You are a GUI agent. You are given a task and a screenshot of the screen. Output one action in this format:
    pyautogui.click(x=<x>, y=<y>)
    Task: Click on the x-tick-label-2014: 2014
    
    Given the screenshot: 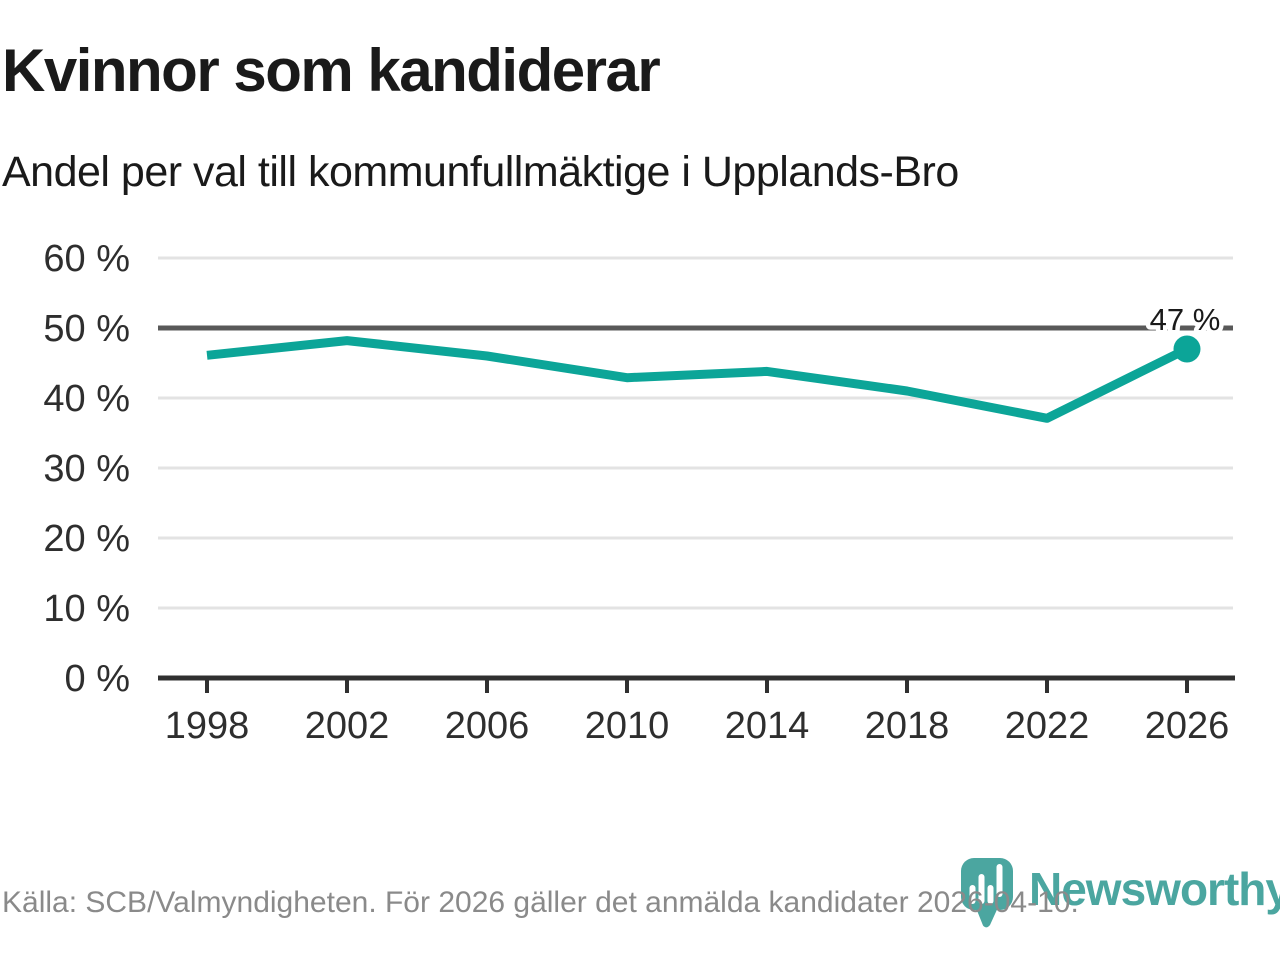 What is the action you would take?
    pyautogui.click(x=767, y=726)
    